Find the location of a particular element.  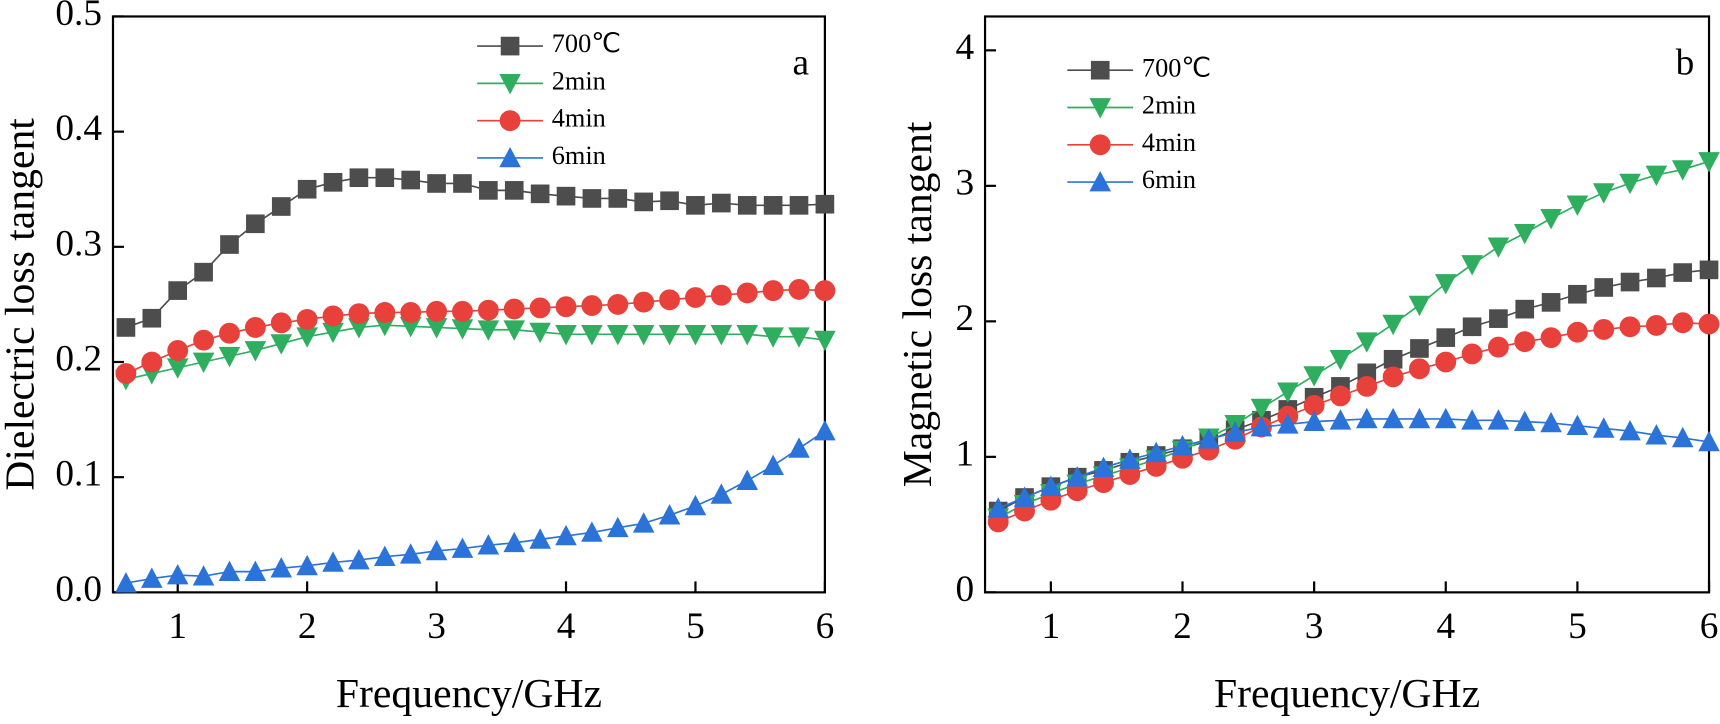

y-tick-label: 0.3 is located at coordinates (78, 243).